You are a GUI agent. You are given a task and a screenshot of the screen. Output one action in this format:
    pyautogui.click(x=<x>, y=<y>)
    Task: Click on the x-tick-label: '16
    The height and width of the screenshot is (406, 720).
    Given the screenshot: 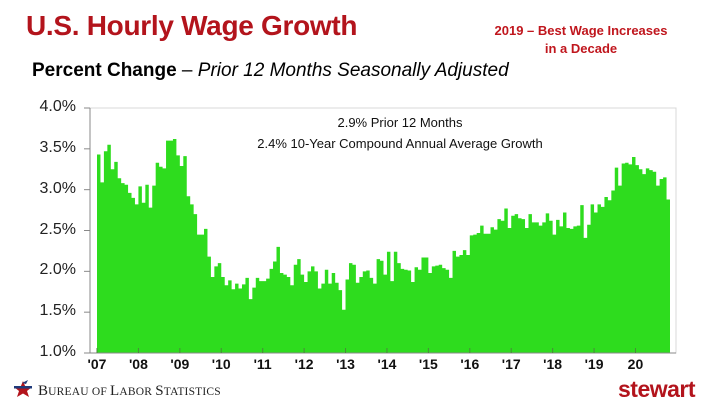 What is the action you would take?
    pyautogui.click(x=470, y=364)
    